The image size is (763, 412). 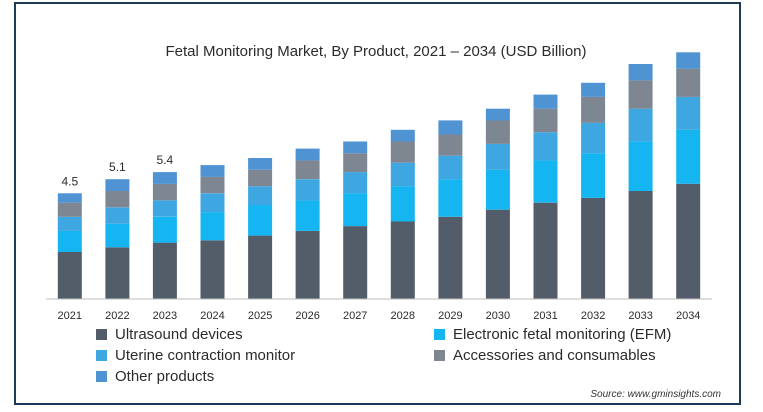 I want to click on bar-segment-2033-s1, so click(x=640, y=166).